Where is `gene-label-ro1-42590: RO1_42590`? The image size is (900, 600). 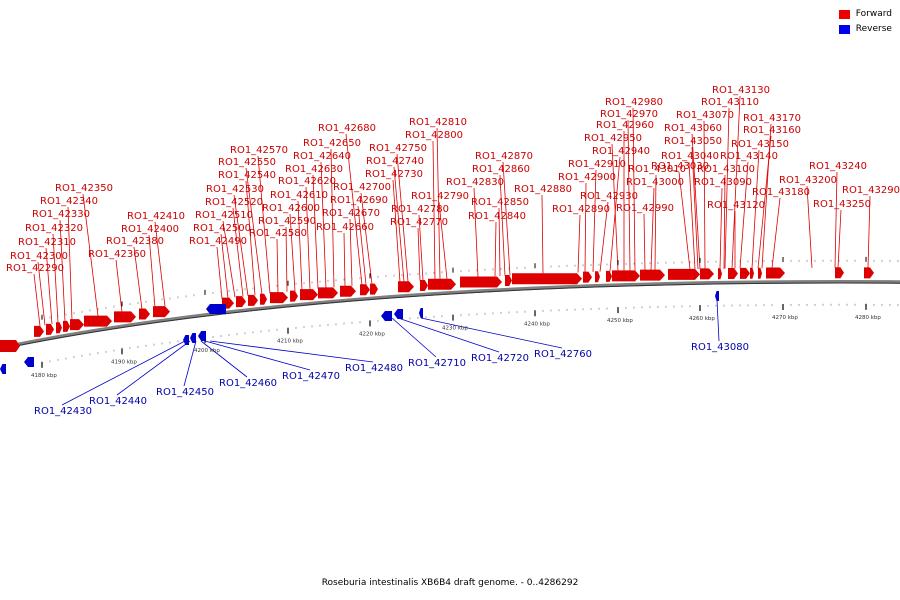 gene-label-ro1-42590: RO1_42590 is located at coordinates (287, 221).